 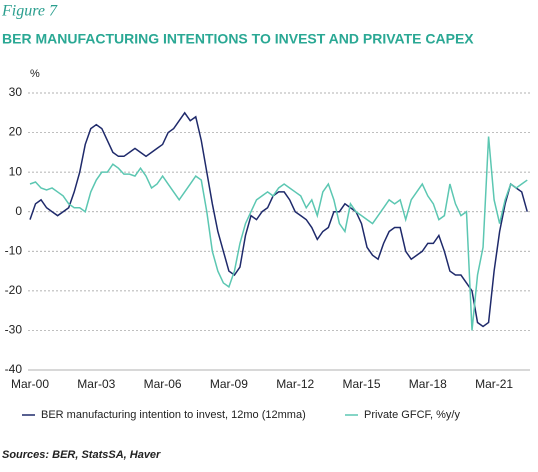 I want to click on x-tick-label: Mar-21, so click(x=494, y=384).